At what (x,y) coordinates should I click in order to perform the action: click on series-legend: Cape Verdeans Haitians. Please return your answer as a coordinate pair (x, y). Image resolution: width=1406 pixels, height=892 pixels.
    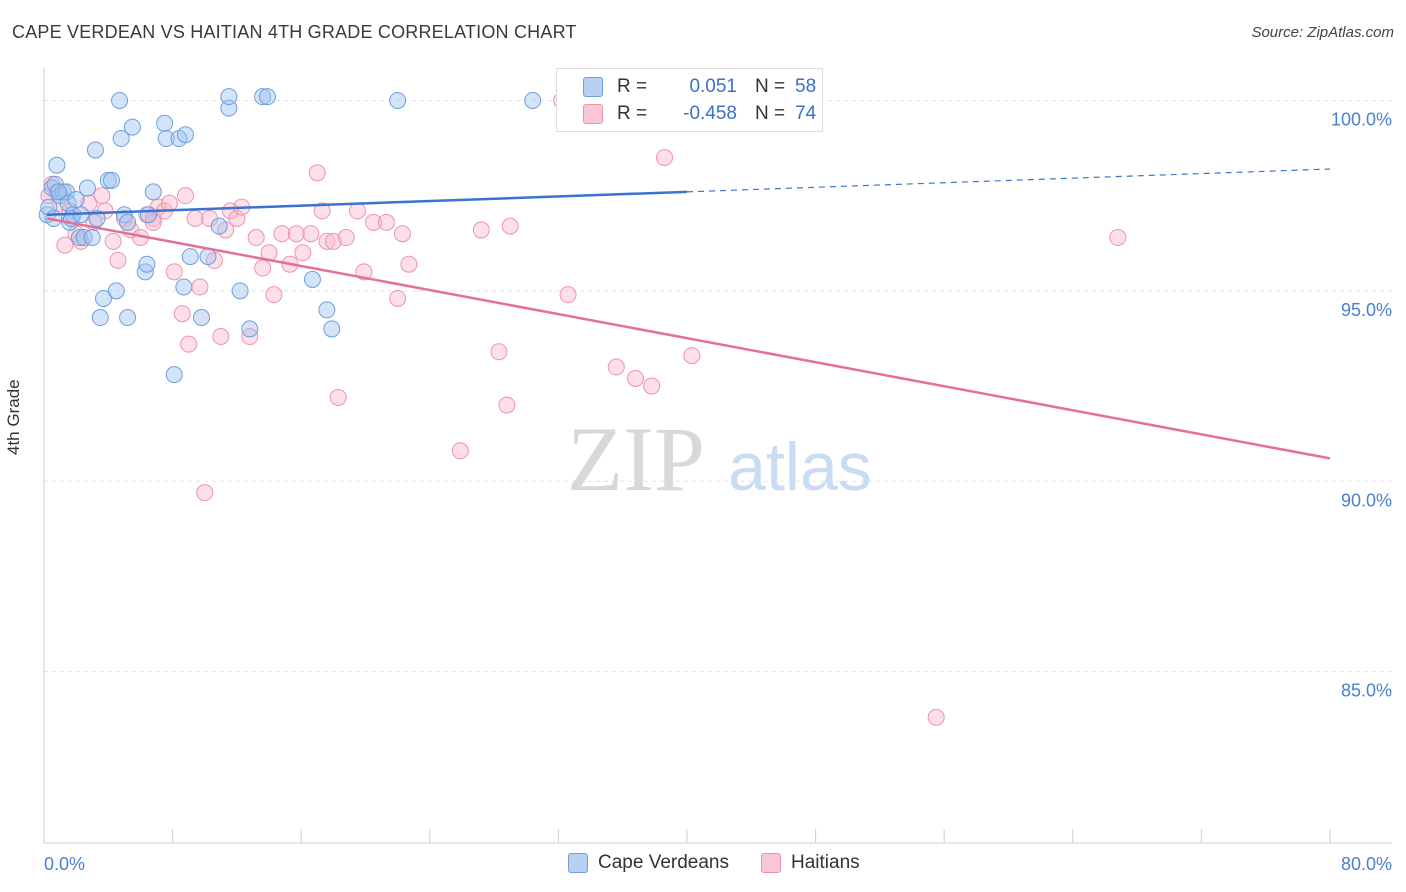
    Looking at the image, I should click on (730, 863).